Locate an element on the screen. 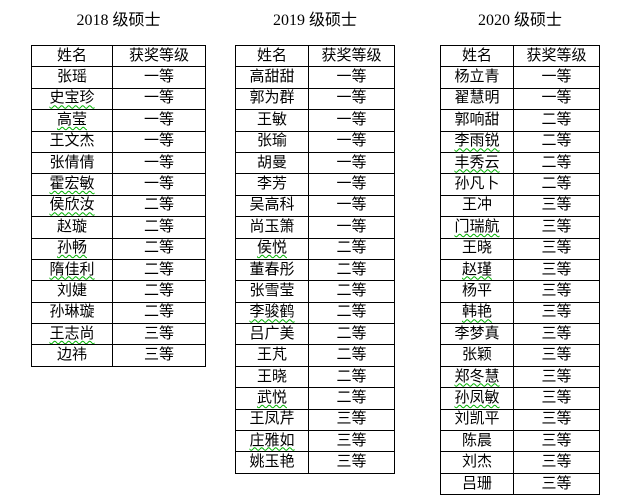  student-name-spellcheck: 孙畅 is located at coordinates (71, 248).